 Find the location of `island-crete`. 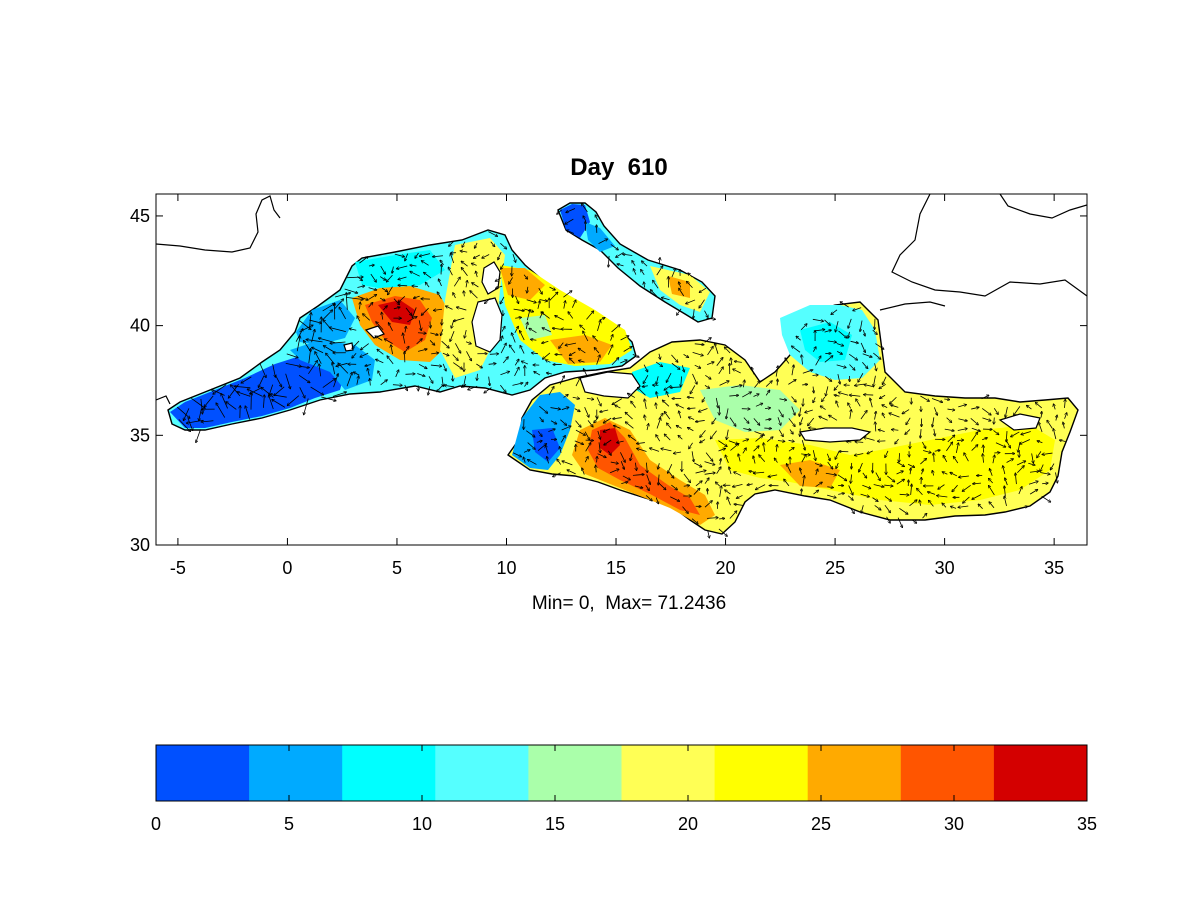

island-crete is located at coordinates (835, 435).